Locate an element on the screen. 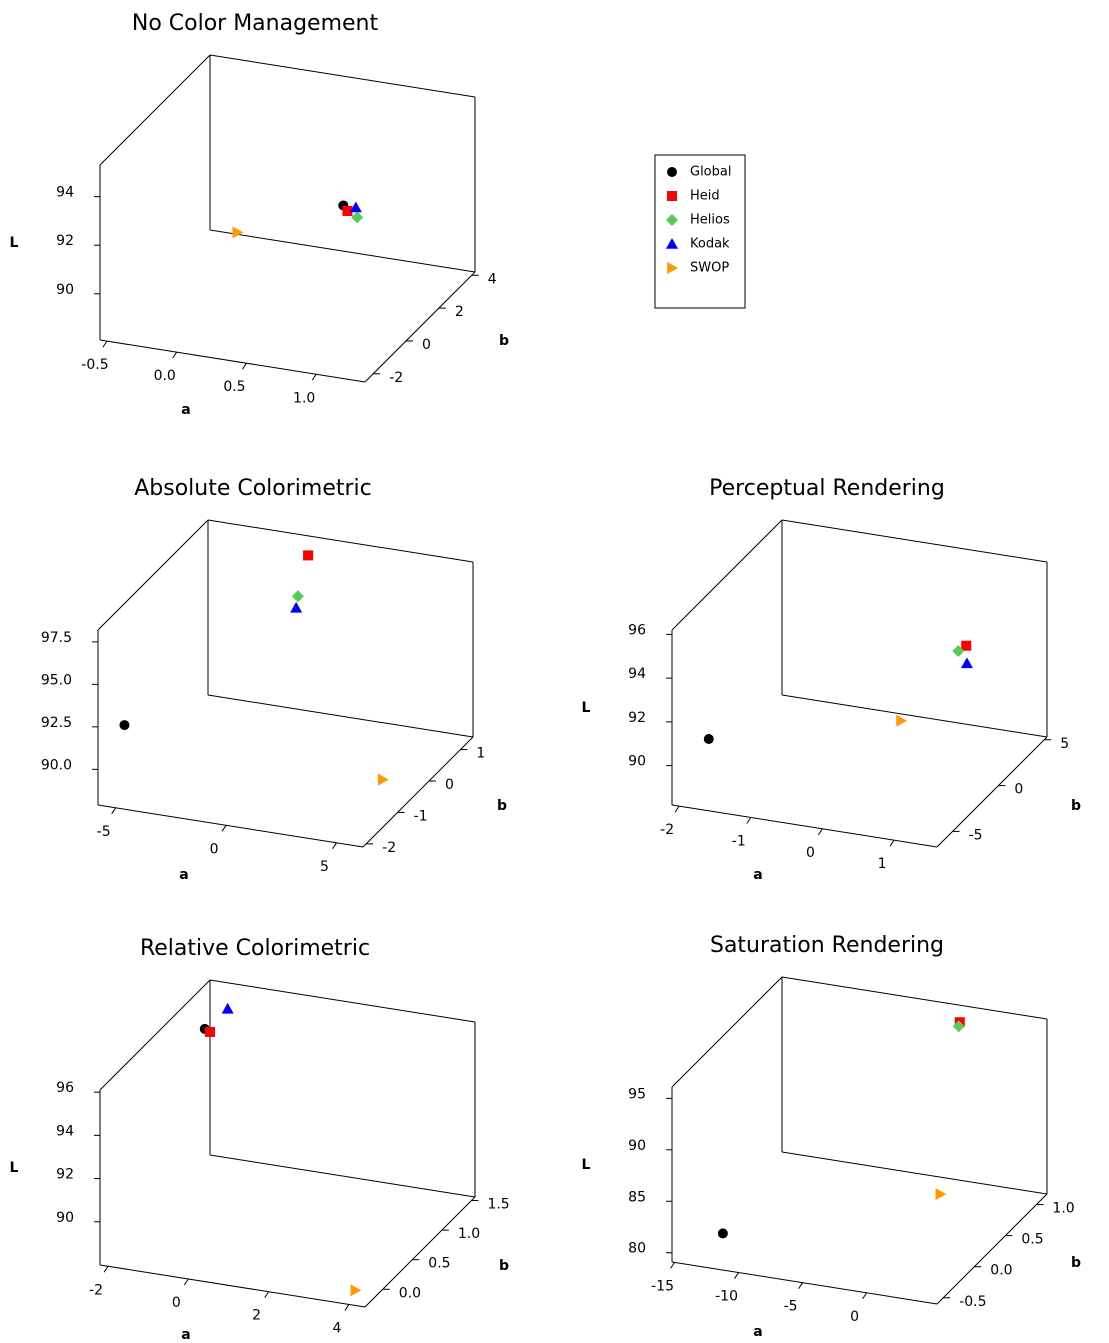 This screenshot has width=1109, height=1343. chart-title: Absolute Colorimetric is located at coordinates (253, 488).